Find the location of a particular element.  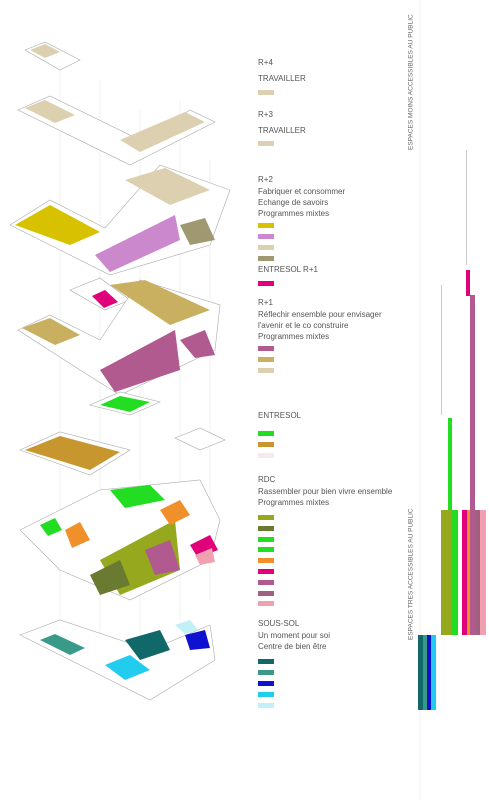

entresol-r1-plate is located at coordinates (100, 294).